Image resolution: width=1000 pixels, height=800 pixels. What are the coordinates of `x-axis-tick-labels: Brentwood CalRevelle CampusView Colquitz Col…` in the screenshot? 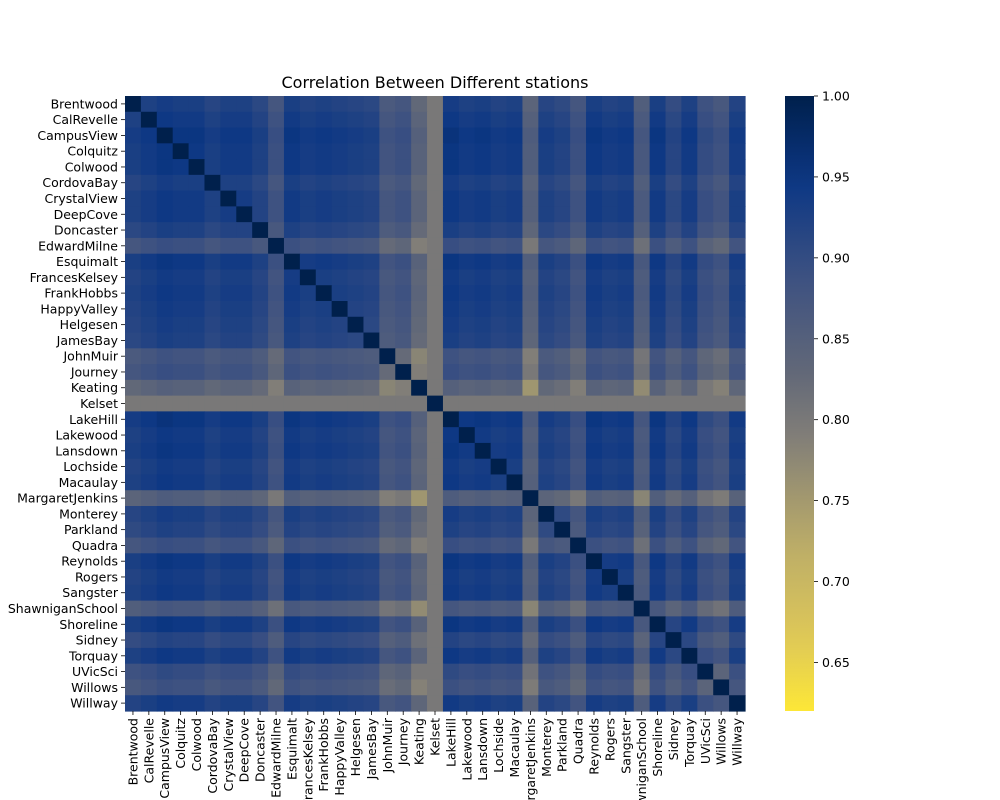 It's located at (435, 755).